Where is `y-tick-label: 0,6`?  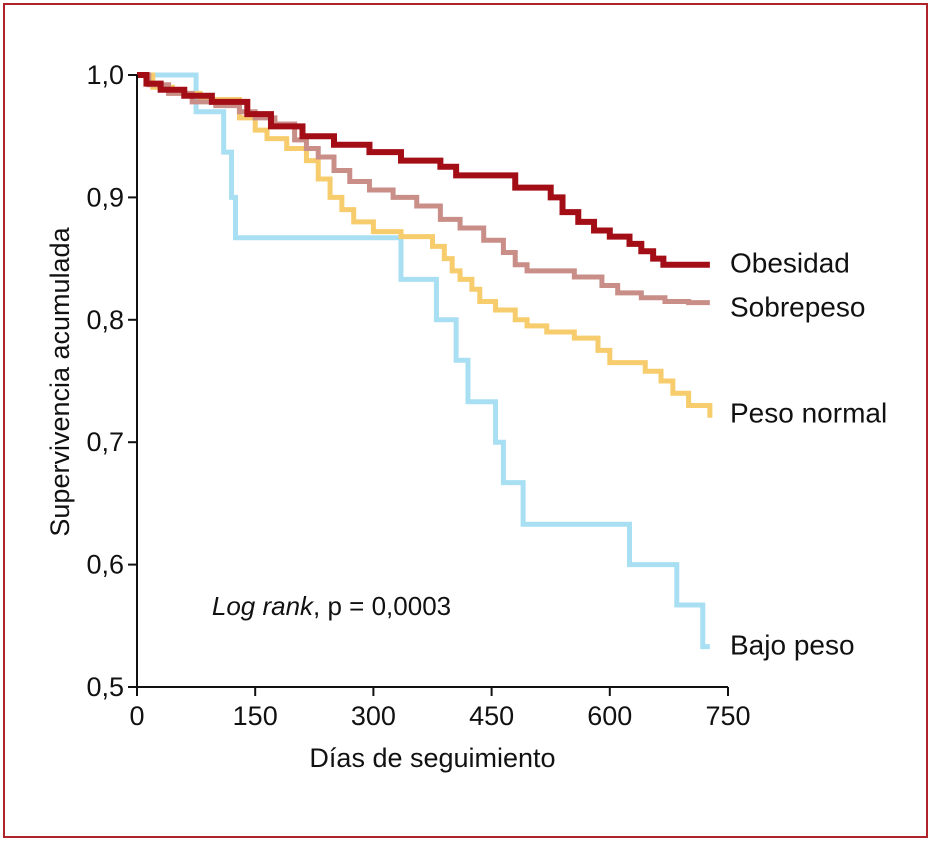
y-tick-label: 0,6 is located at coordinates (105, 565).